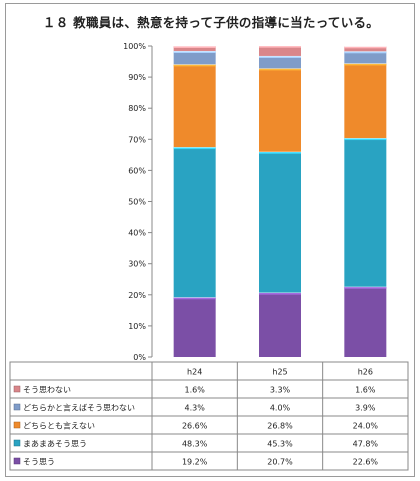 This screenshot has height=481, width=420. What do you see at coordinates (137, 264) in the screenshot?
I see `y-tick-label: 30%` at bounding box center [137, 264].